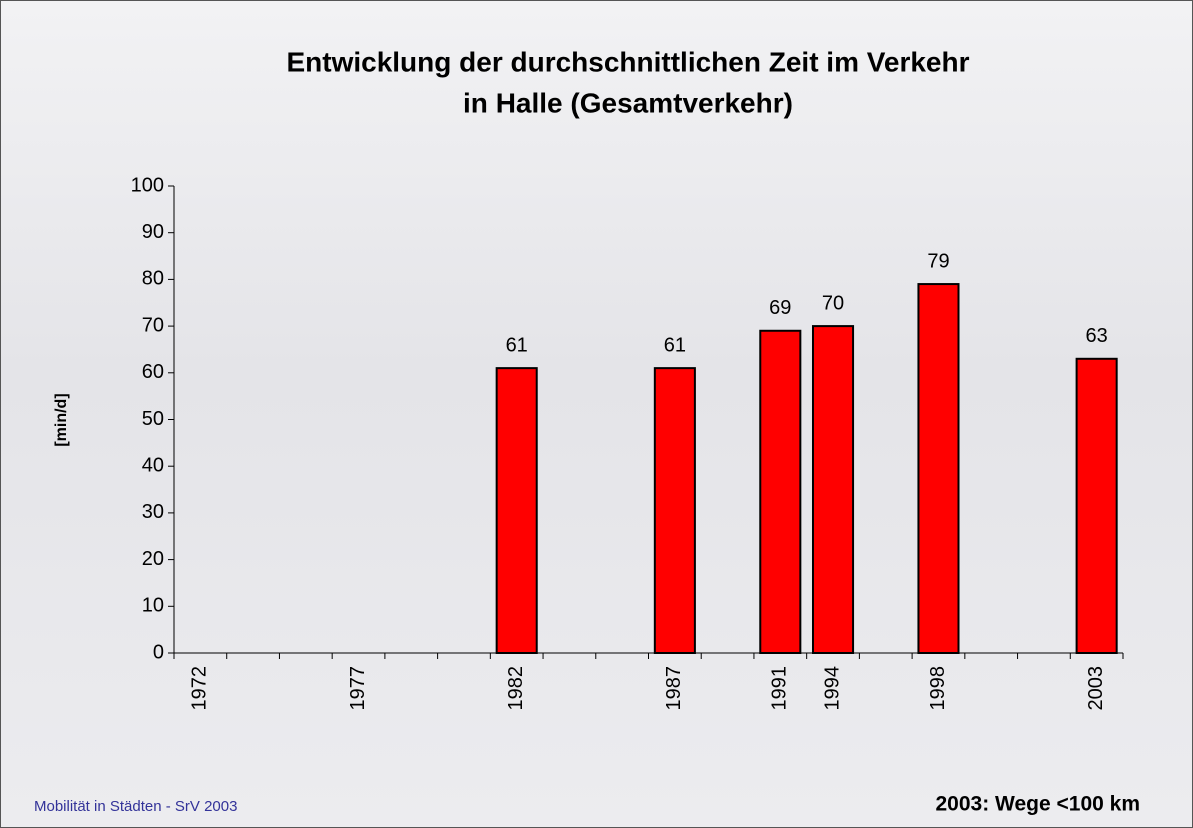 Image resolution: width=1193 pixels, height=828 pixels. I want to click on x-tick-label: 1977, so click(358, 688).